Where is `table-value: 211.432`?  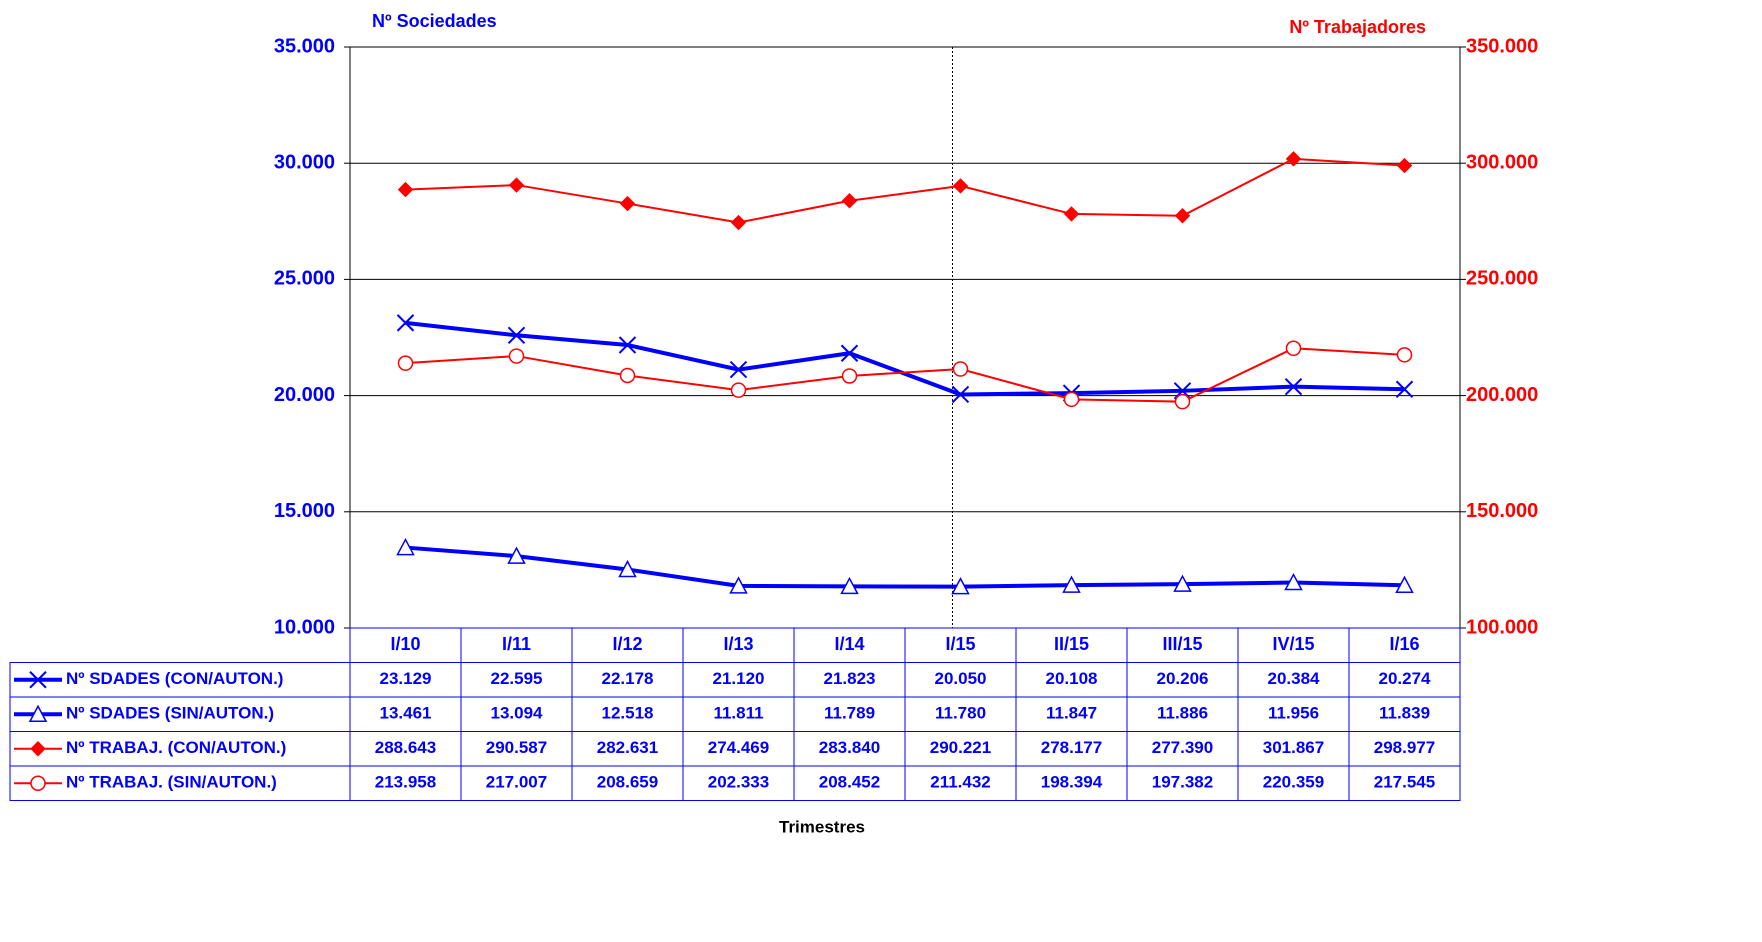 table-value: 211.432 is located at coordinates (960, 782).